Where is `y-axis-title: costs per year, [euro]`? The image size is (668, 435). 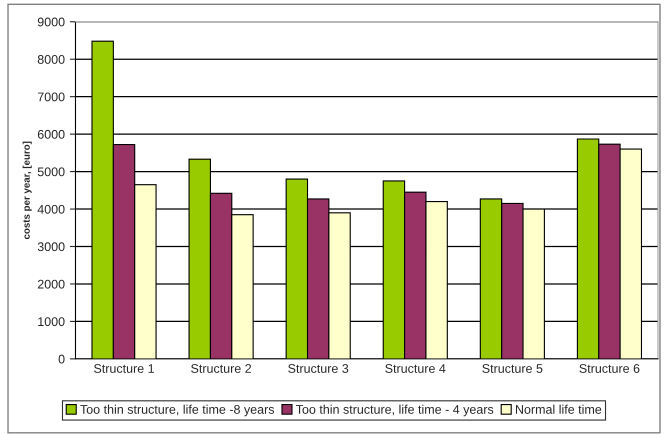
y-axis-title: costs per year, [euro] is located at coordinates (27, 191).